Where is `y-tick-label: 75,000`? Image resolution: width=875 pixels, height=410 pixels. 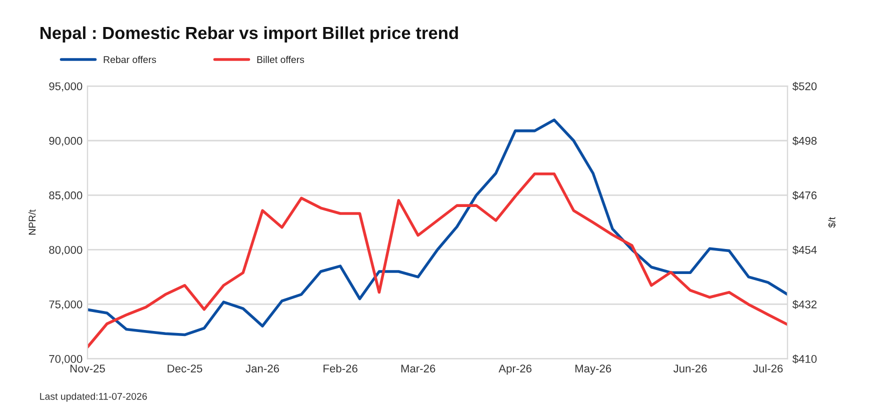
y-tick-label: 75,000 is located at coordinates (65, 305).